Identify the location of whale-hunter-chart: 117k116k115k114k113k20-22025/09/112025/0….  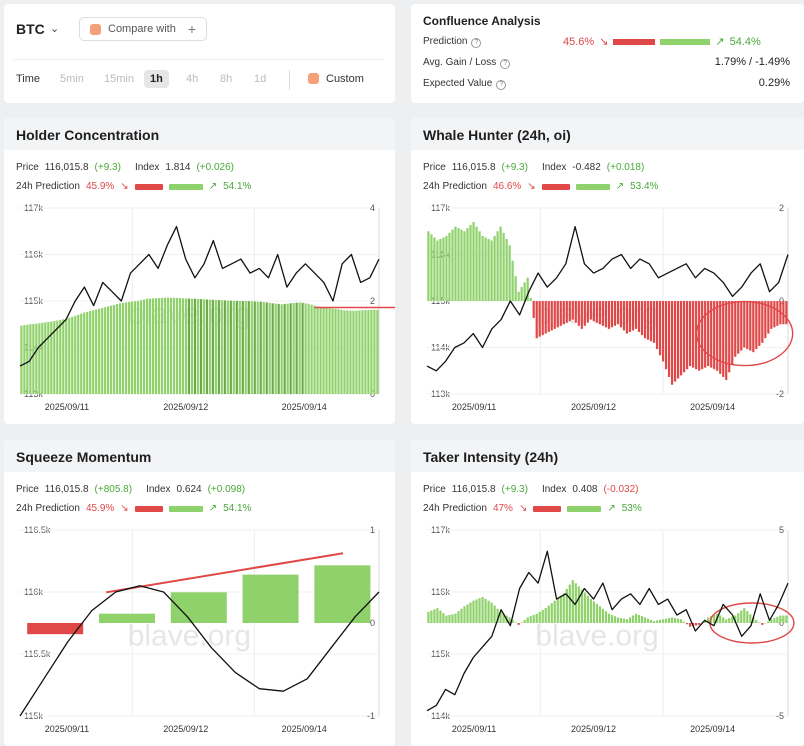
(607, 311).